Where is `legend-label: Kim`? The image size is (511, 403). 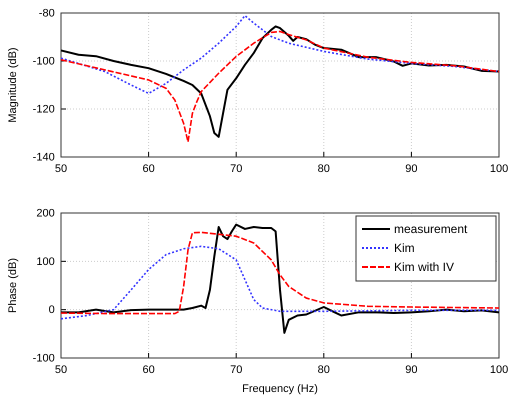
legend-label: Kim is located at coordinates (404, 248).